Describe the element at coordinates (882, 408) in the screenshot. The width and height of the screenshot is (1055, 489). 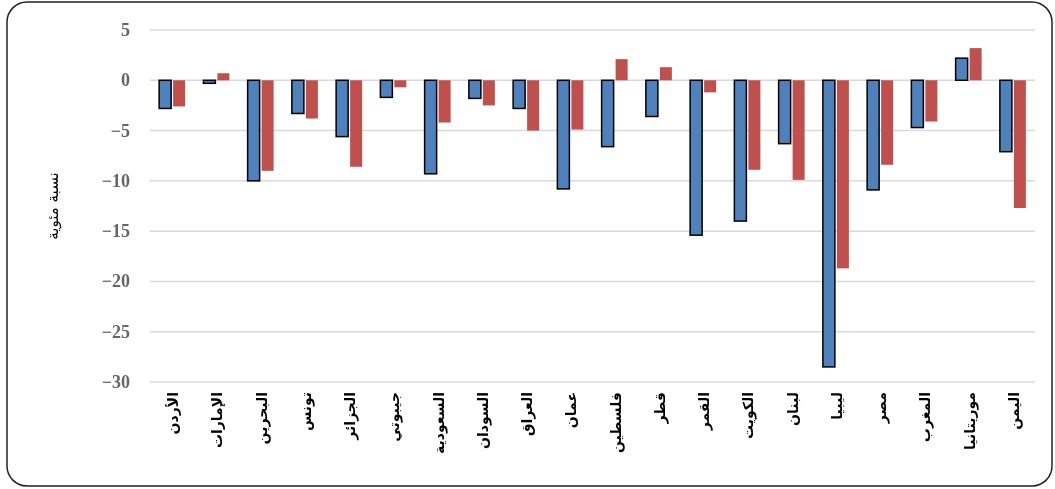
I see `x-tick-label: مصر` at that location.